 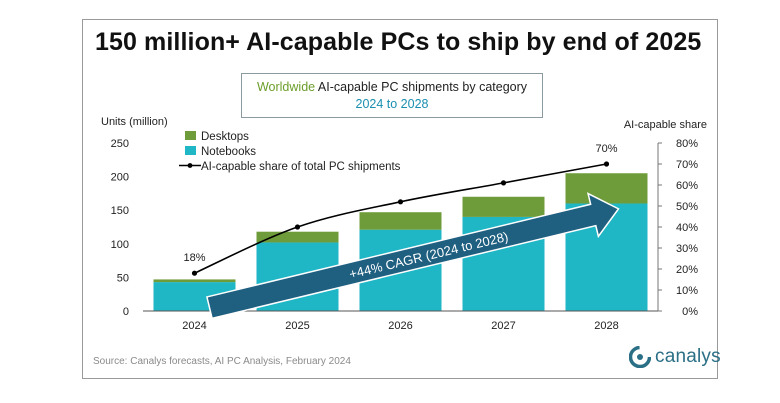 I want to click on y-tick-right-label: 40%, so click(x=687, y=228).